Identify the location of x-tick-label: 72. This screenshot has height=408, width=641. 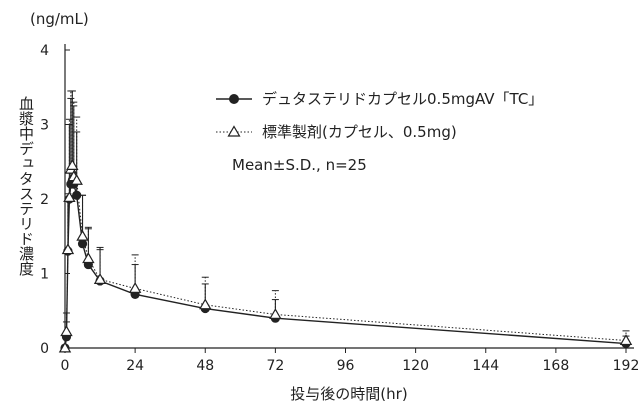
(275, 366).